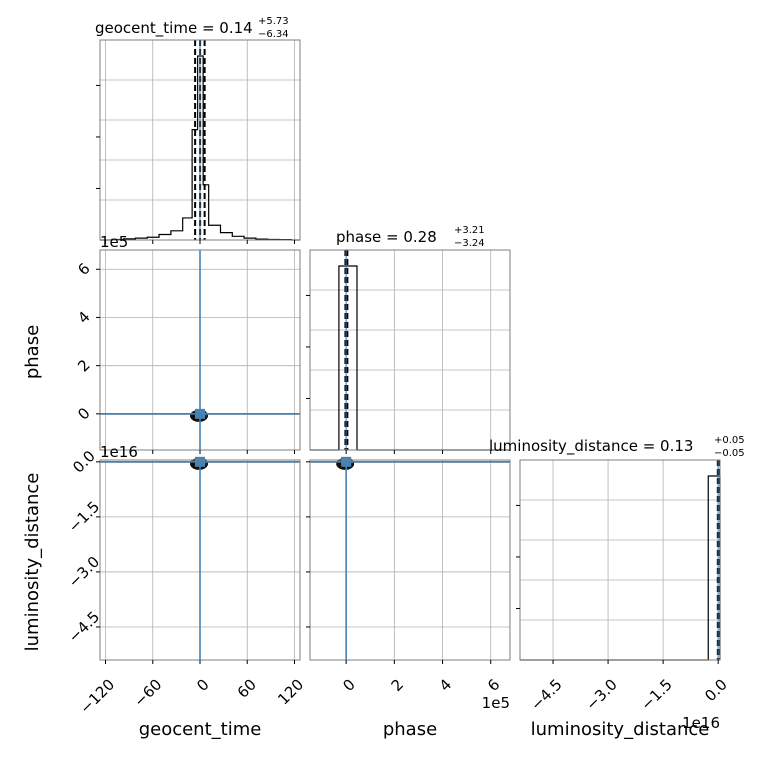  What do you see at coordinates (620, 729) in the screenshot?
I see `xlabel-luminosity-distance: luminosity_distance` at bounding box center [620, 729].